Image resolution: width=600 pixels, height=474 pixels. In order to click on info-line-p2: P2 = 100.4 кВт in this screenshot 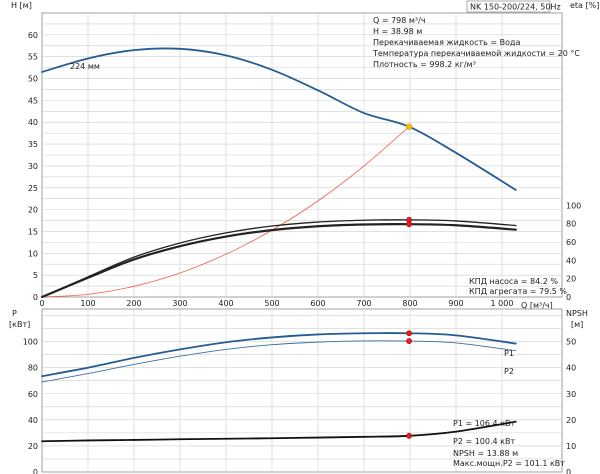, I will do `click(484, 441)`.